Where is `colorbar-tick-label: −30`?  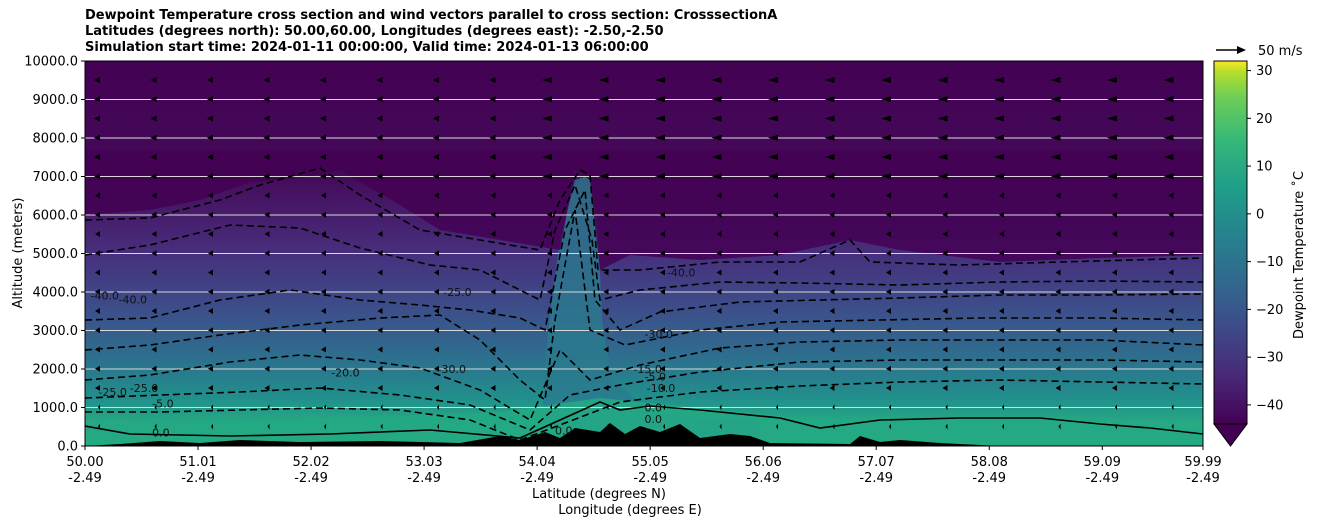
colorbar-tick-label: −30 is located at coordinates (1269, 358).